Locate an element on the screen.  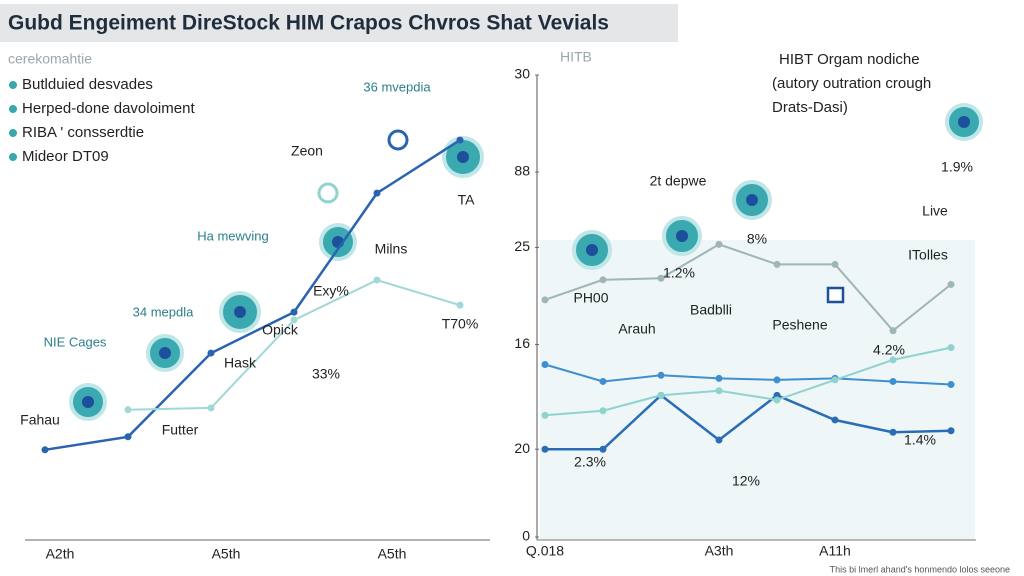
annotation: 33% is located at coordinates (326, 374).